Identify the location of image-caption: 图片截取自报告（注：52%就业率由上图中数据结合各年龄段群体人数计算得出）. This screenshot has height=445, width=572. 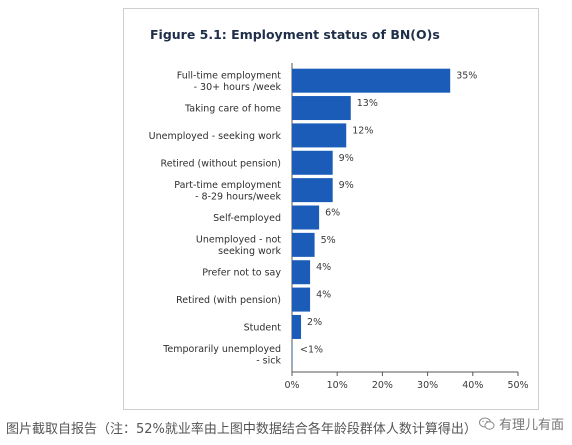
(241, 429).